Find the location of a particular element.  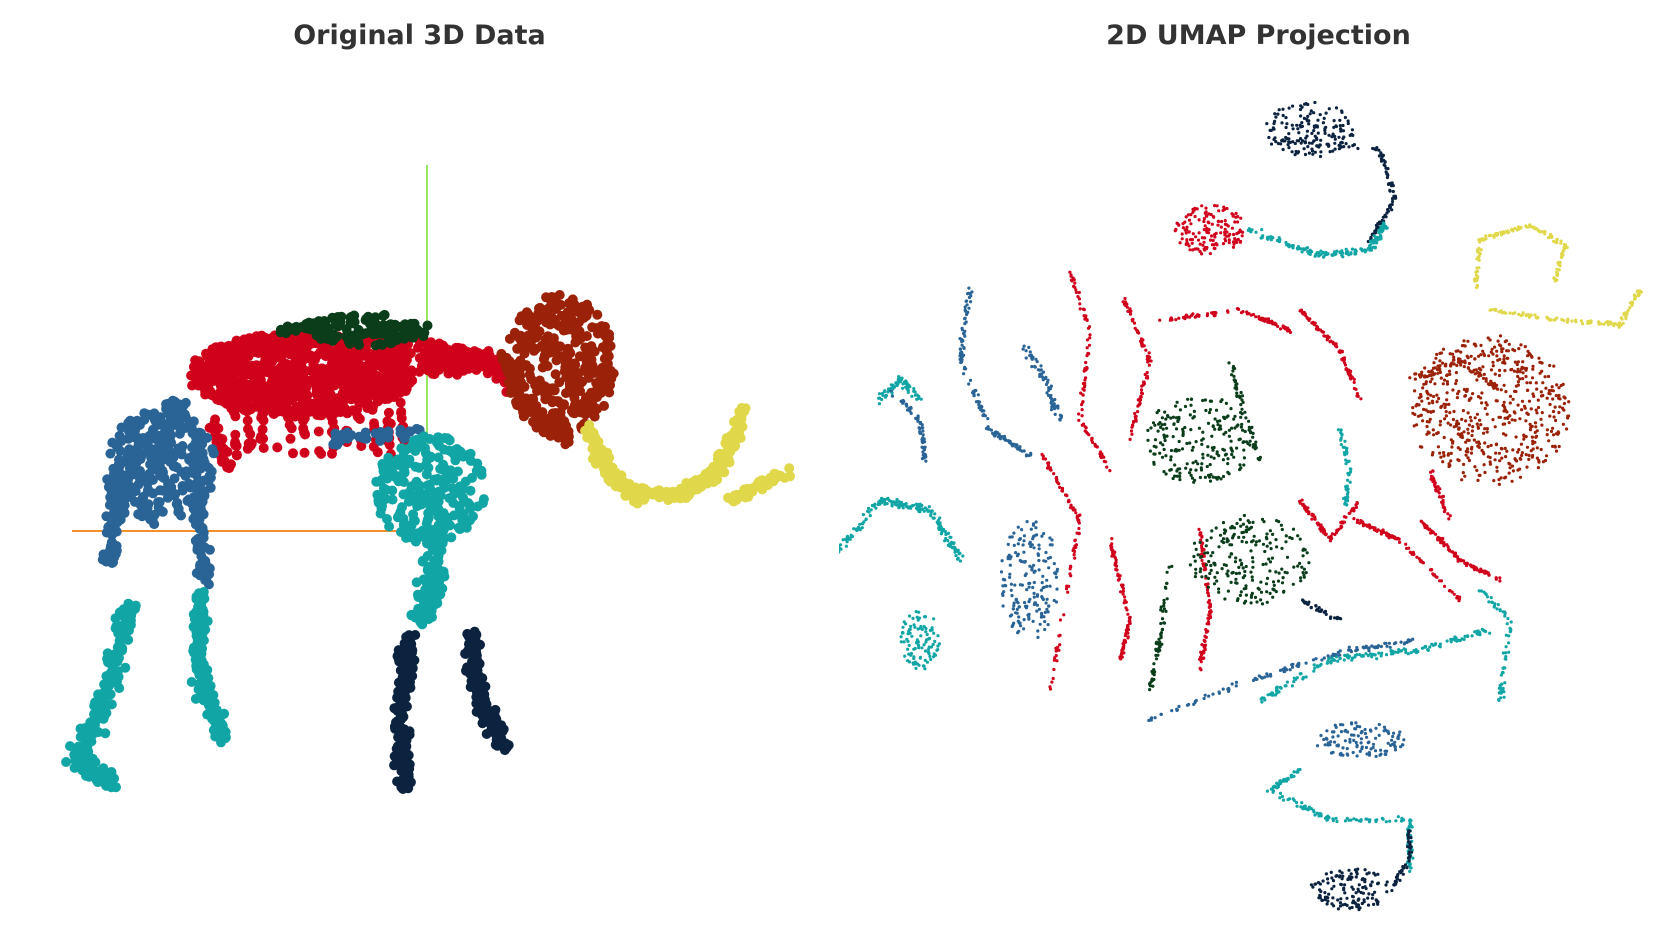

neck-point is located at coordinates (461, 361).